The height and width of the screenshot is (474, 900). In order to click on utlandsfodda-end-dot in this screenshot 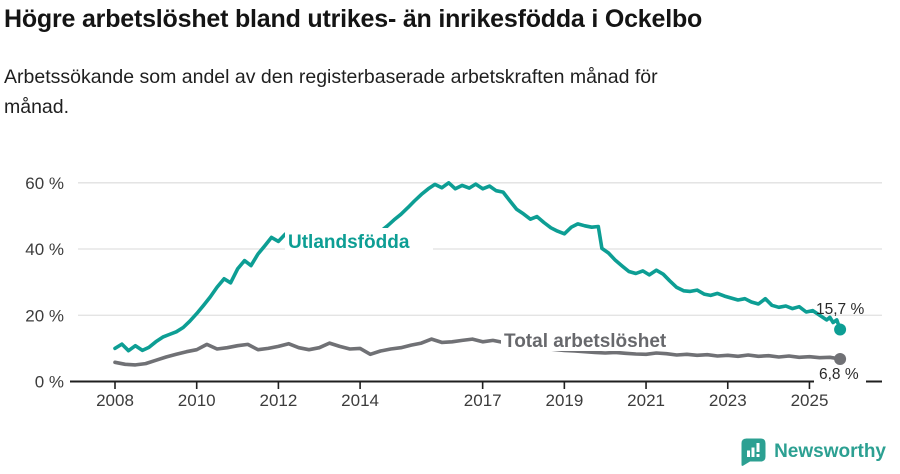, I will do `click(840, 329)`.